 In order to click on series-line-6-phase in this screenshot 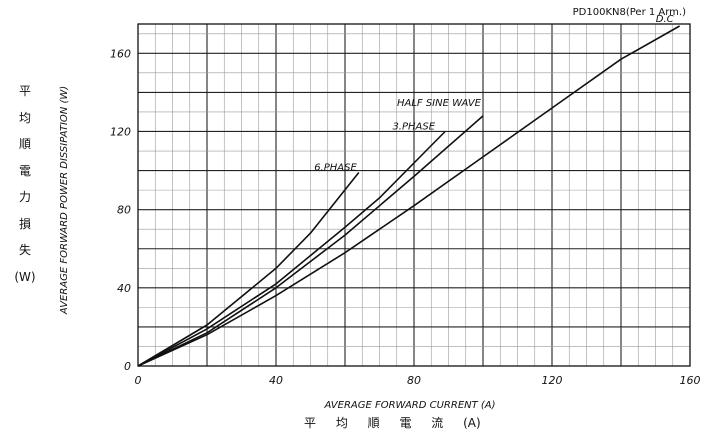, I will do `click(248, 269)`.